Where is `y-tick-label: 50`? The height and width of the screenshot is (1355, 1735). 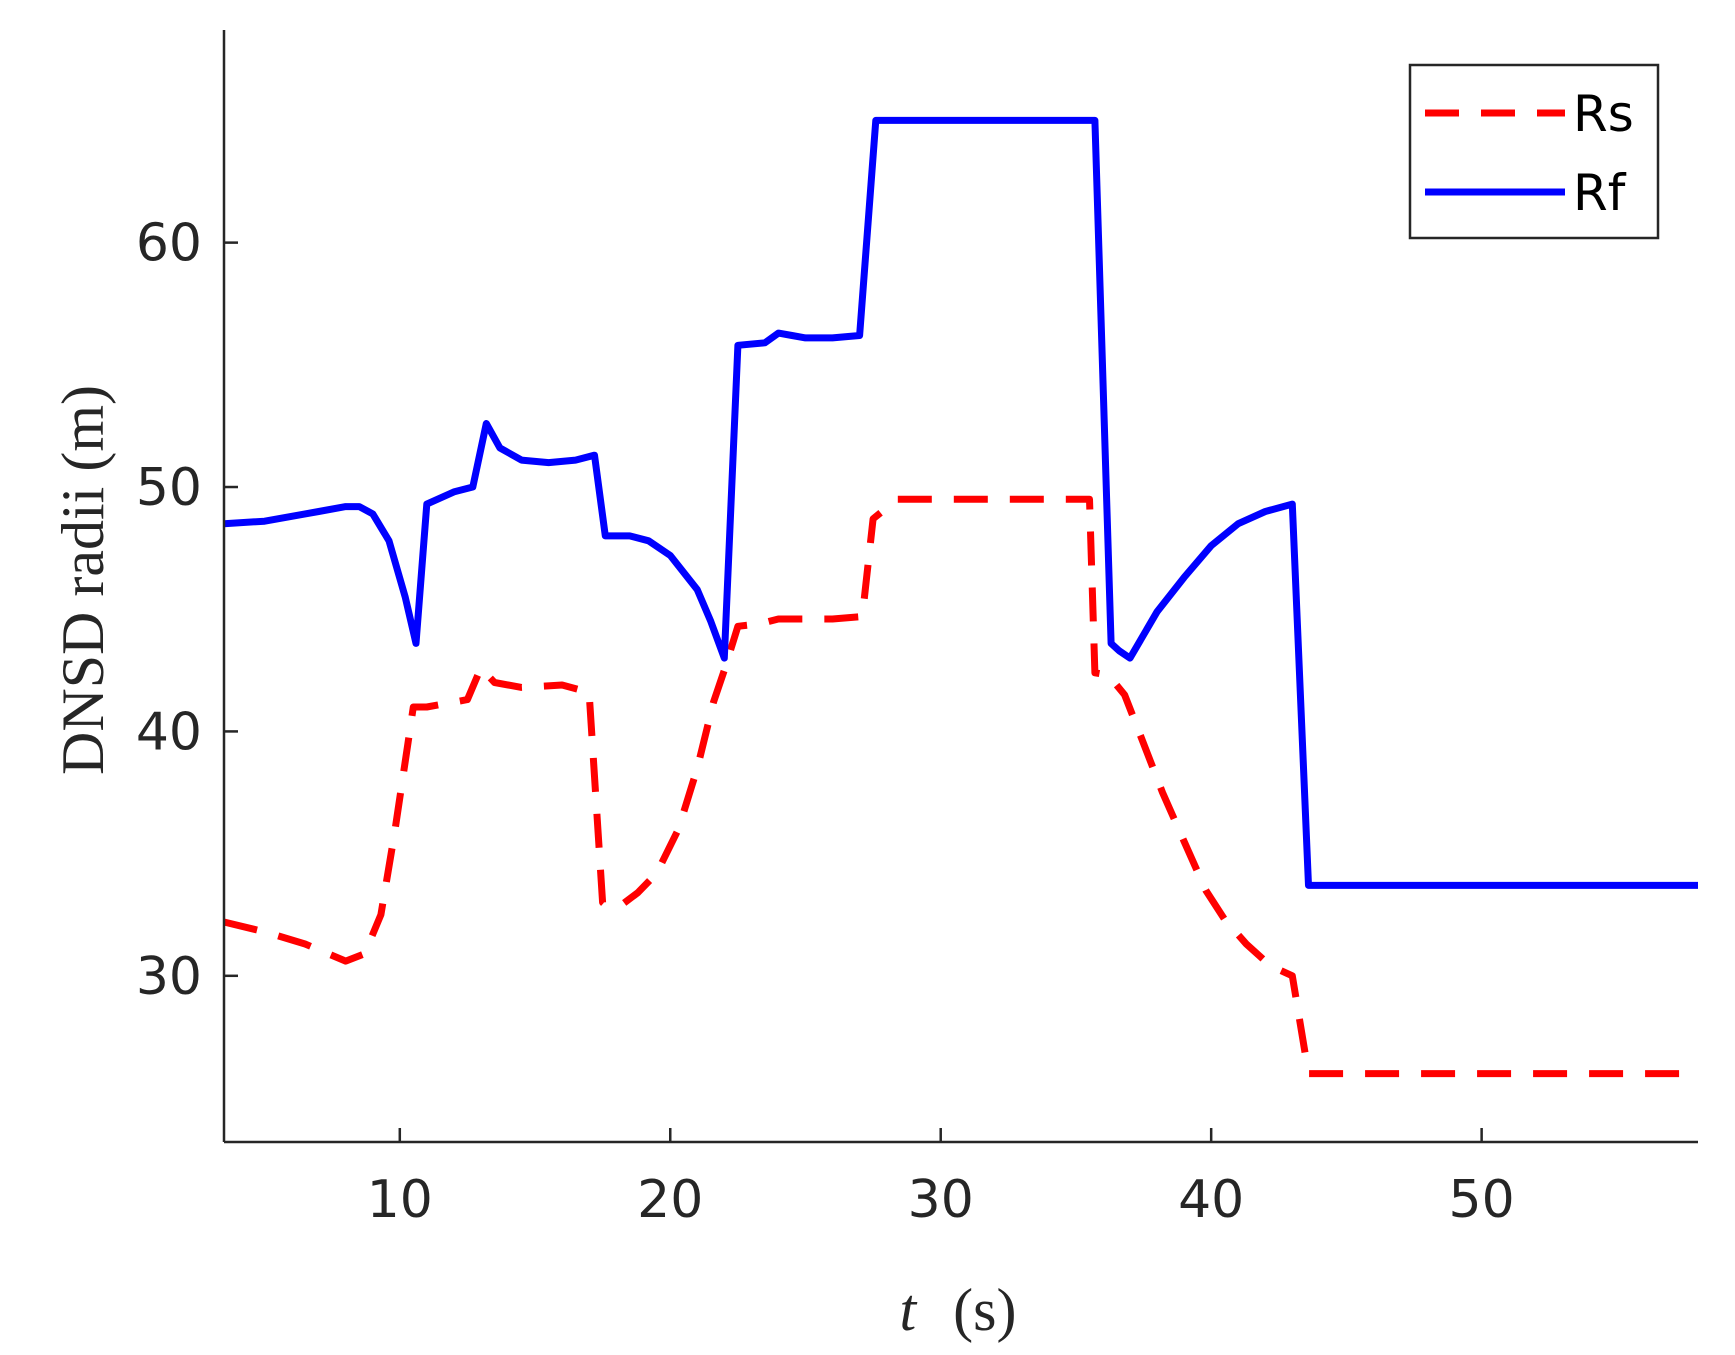
y-tick-label: 50 is located at coordinates (169, 488).